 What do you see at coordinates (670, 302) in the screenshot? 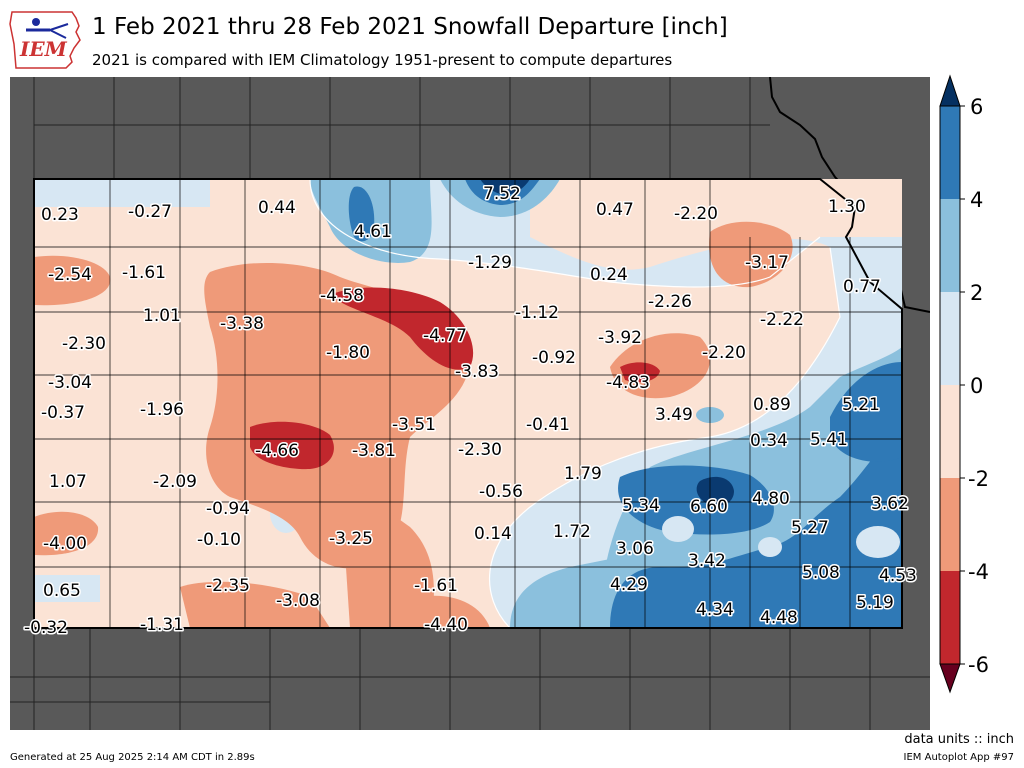
I see `value-label: -2.26` at bounding box center [670, 302].